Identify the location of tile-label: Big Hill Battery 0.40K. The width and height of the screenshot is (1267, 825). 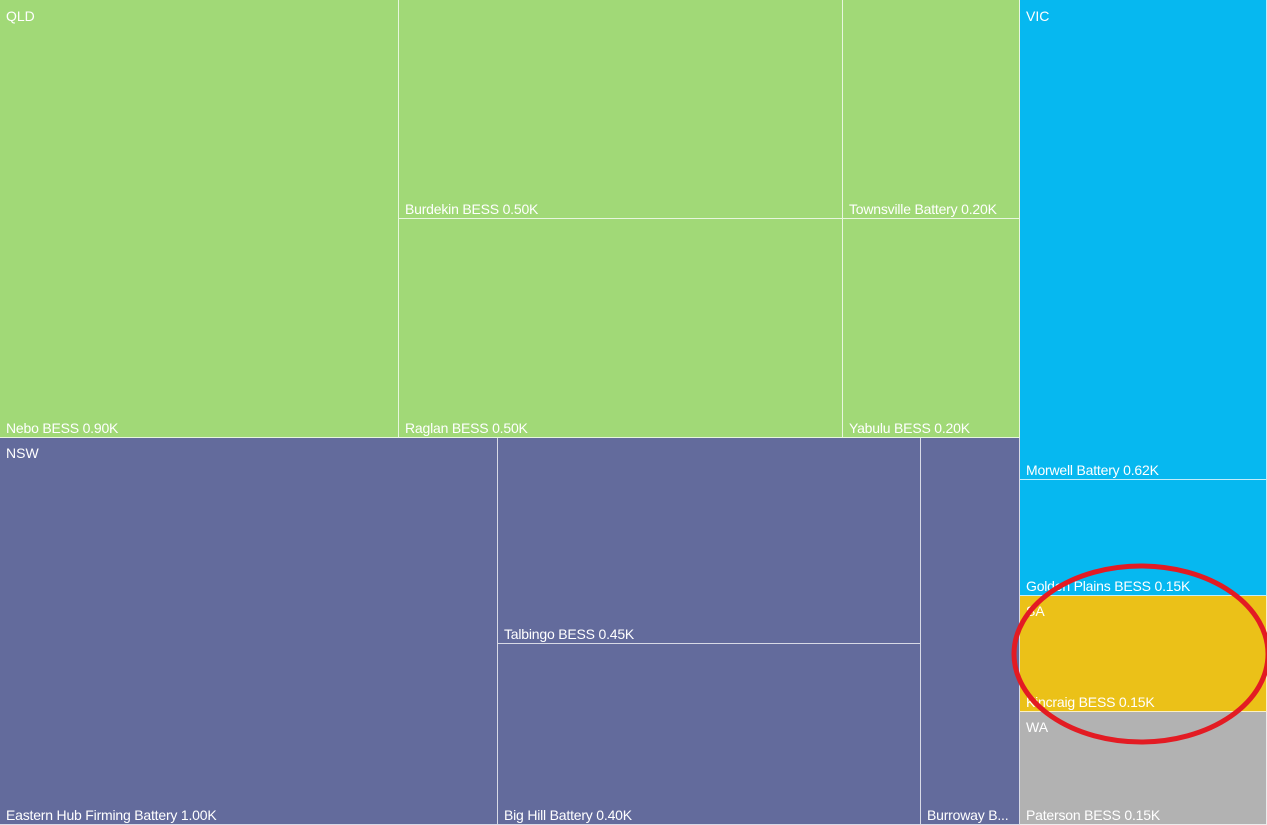
(568, 815).